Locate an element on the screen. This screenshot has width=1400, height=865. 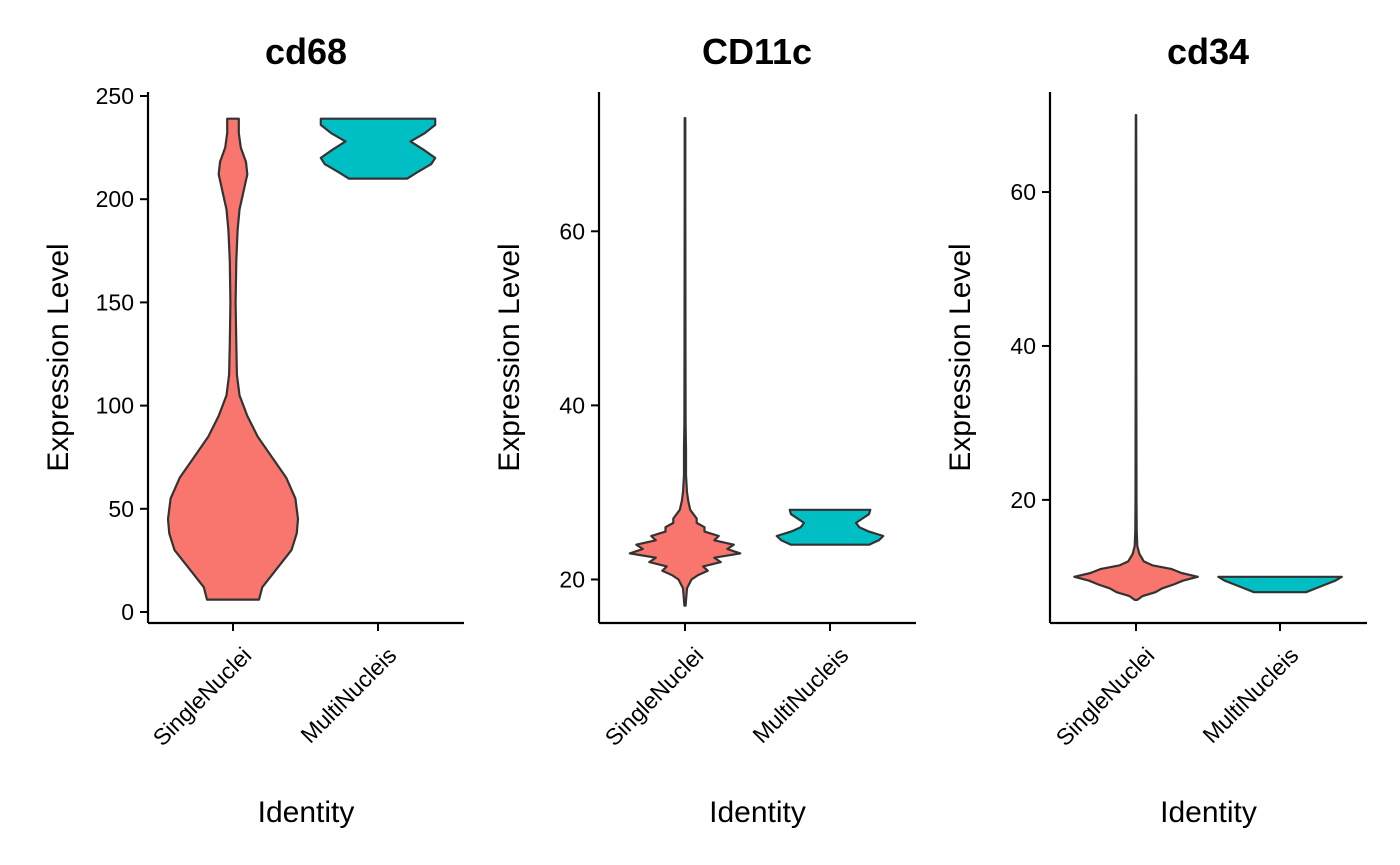
y-tick-label: 250 is located at coordinates (115, 96).